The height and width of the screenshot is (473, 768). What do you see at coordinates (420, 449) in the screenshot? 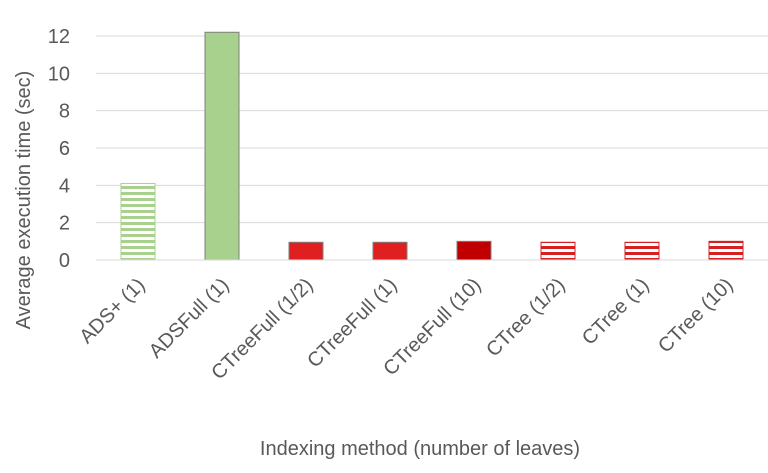
I see `x-axis-label: Indexing method (number of leaves)` at bounding box center [420, 449].